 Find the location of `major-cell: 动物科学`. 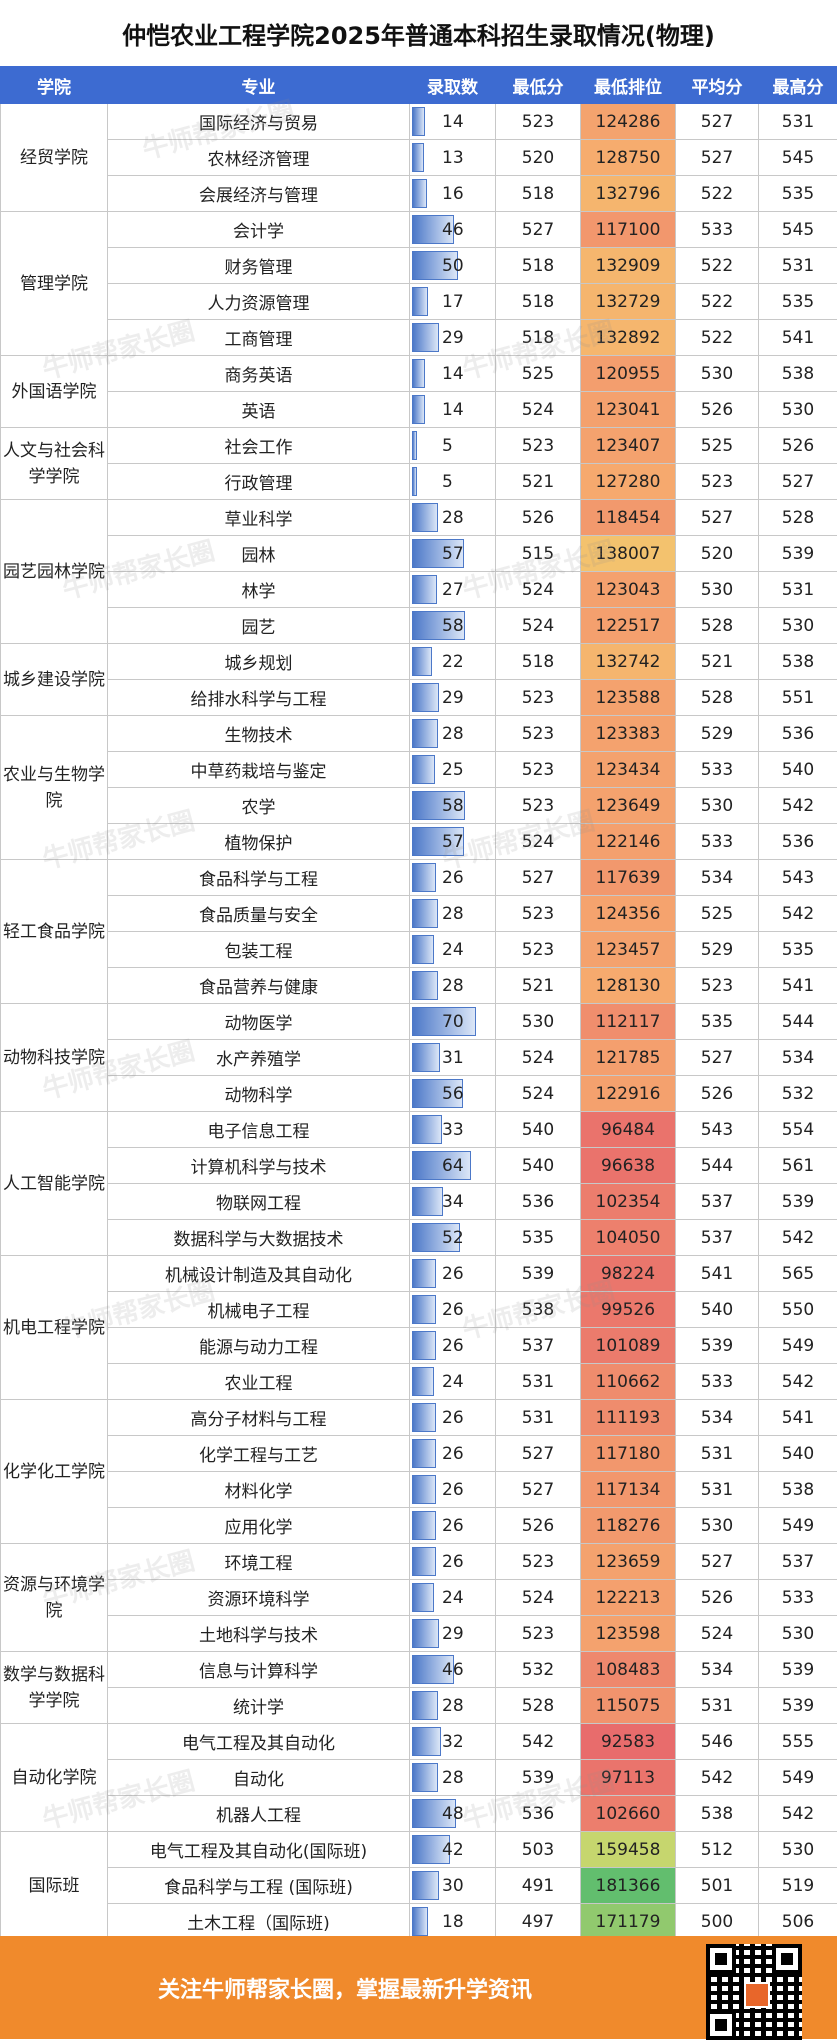

major-cell: 动物科学 is located at coordinates (259, 1094).